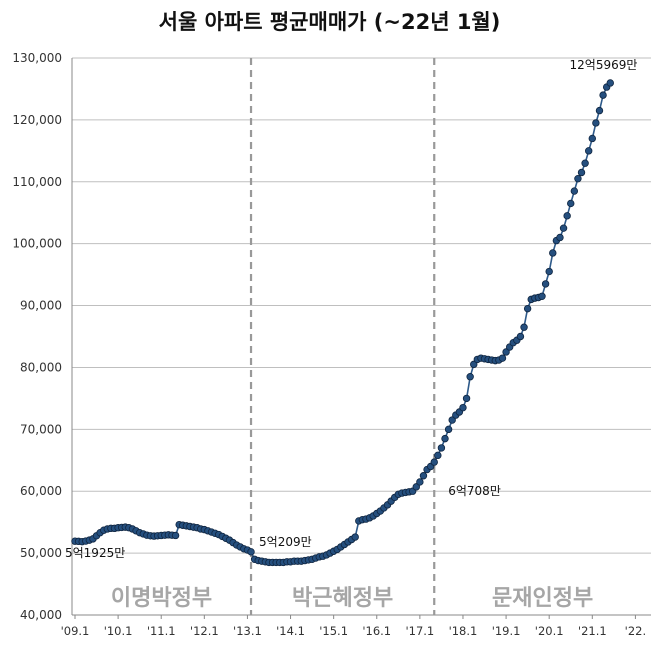 The image size is (659, 647). I want to click on data-annotation: 5억1925만, so click(95, 553).